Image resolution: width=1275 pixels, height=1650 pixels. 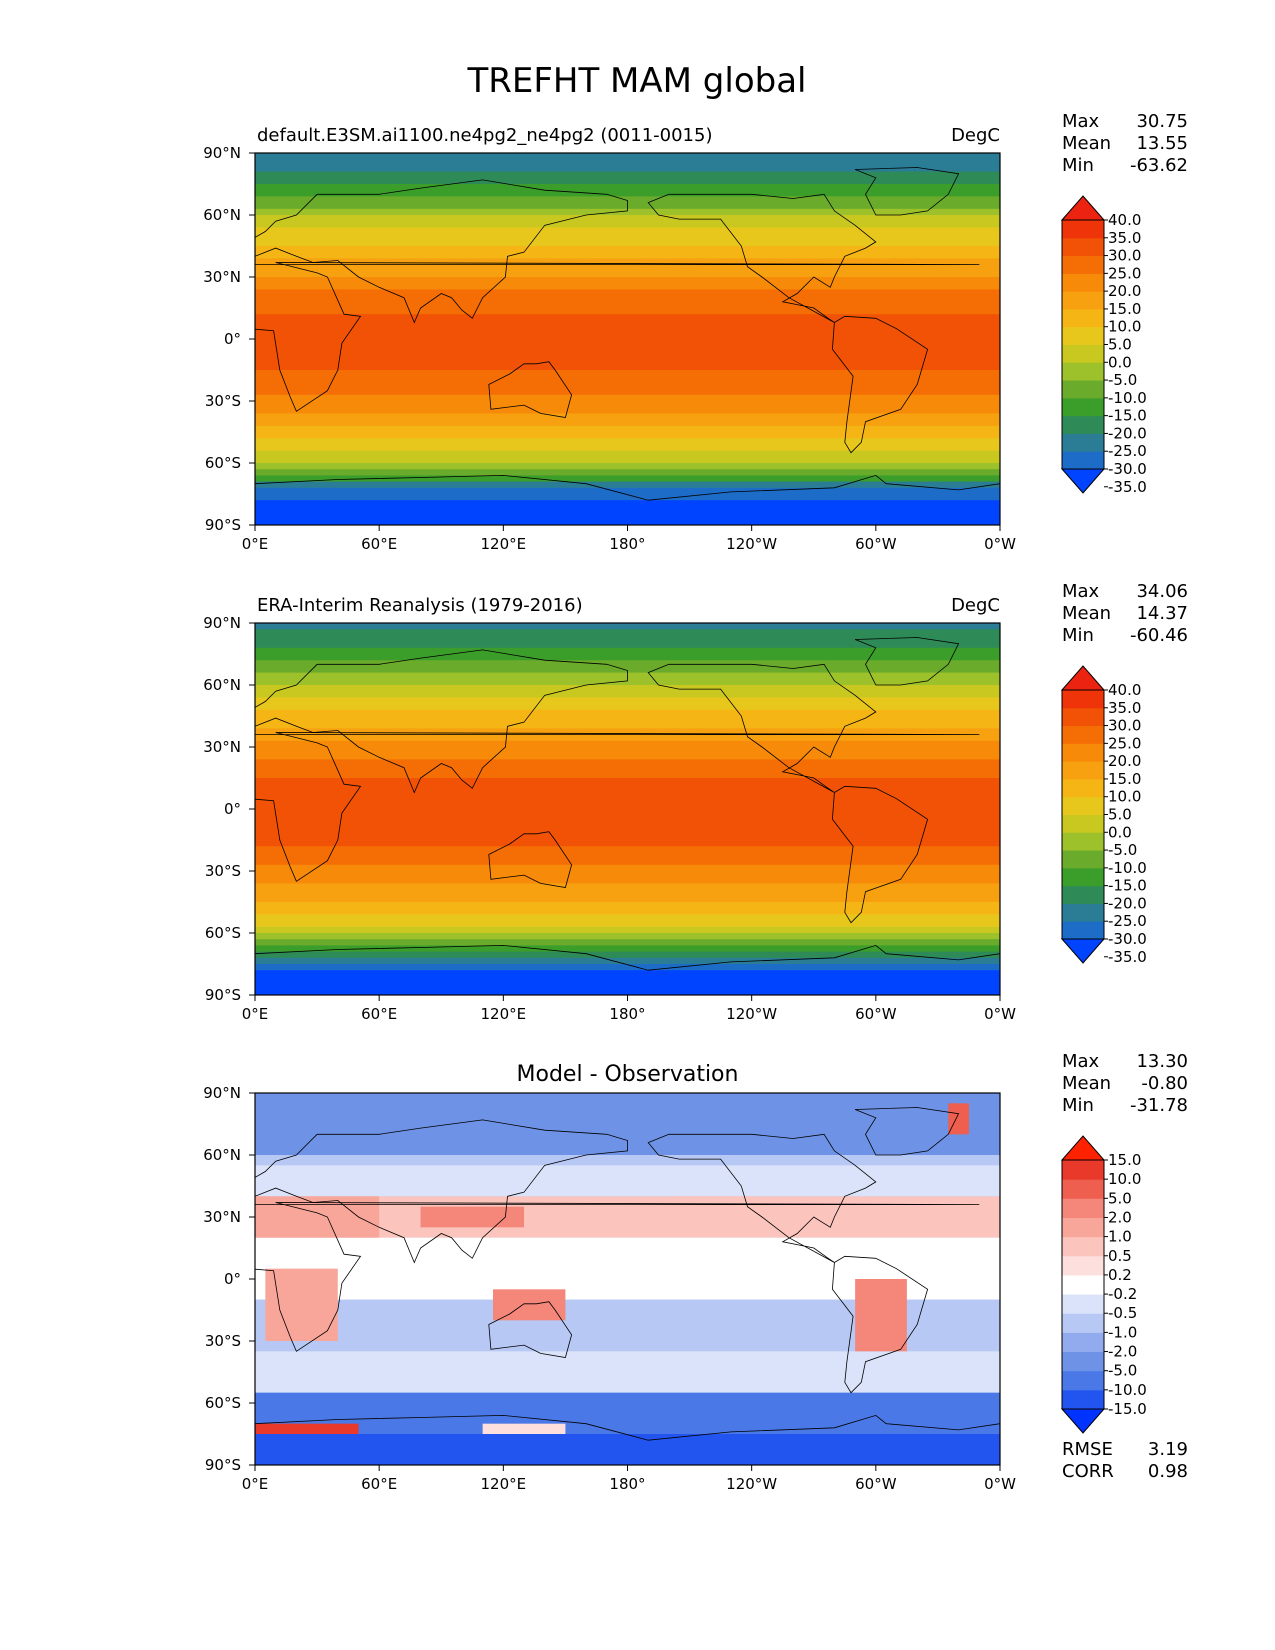 What do you see at coordinates (1078, 1105) in the screenshot?
I see `stat-label: Min` at bounding box center [1078, 1105].